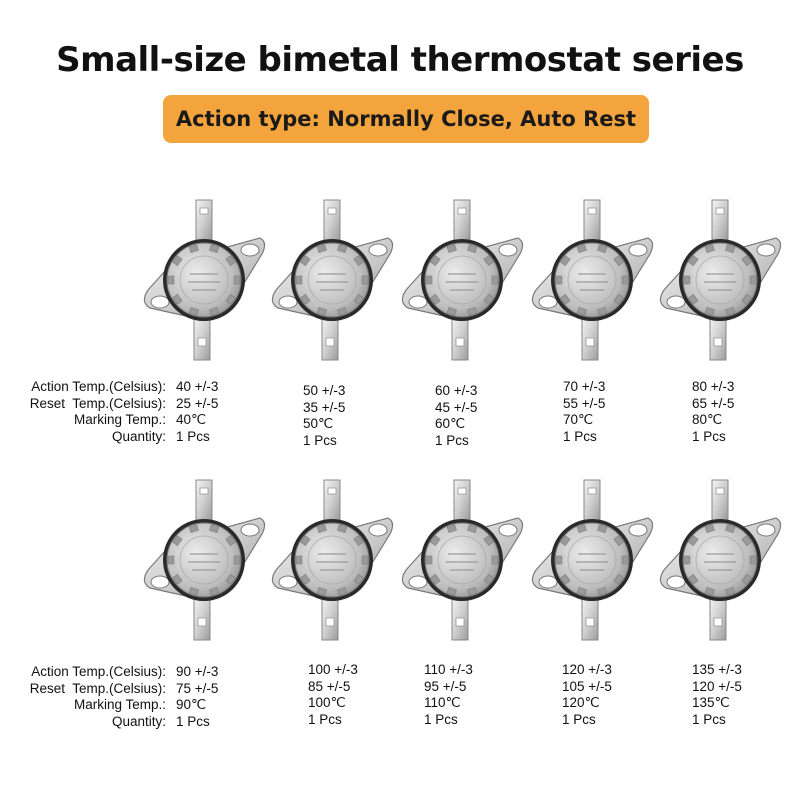 This screenshot has width=800, height=800. Describe the element at coordinates (318, 423) in the screenshot. I see `marking-temp-value: 50℃` at that location.